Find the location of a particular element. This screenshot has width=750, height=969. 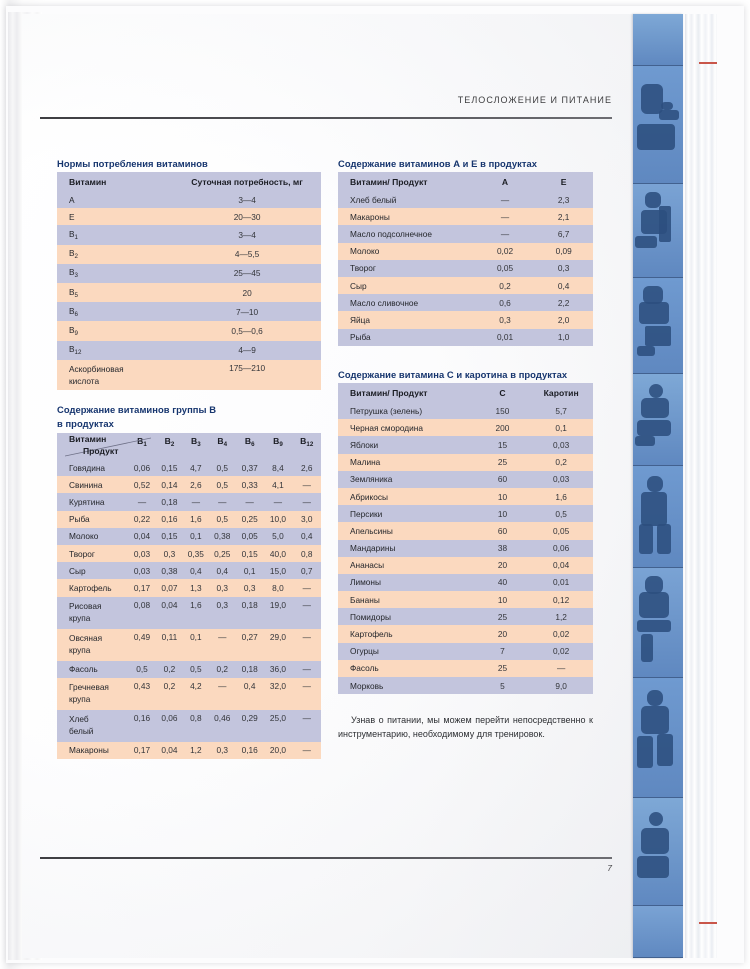

cell-b1: 0,43 is located at coordinates (142, 693).